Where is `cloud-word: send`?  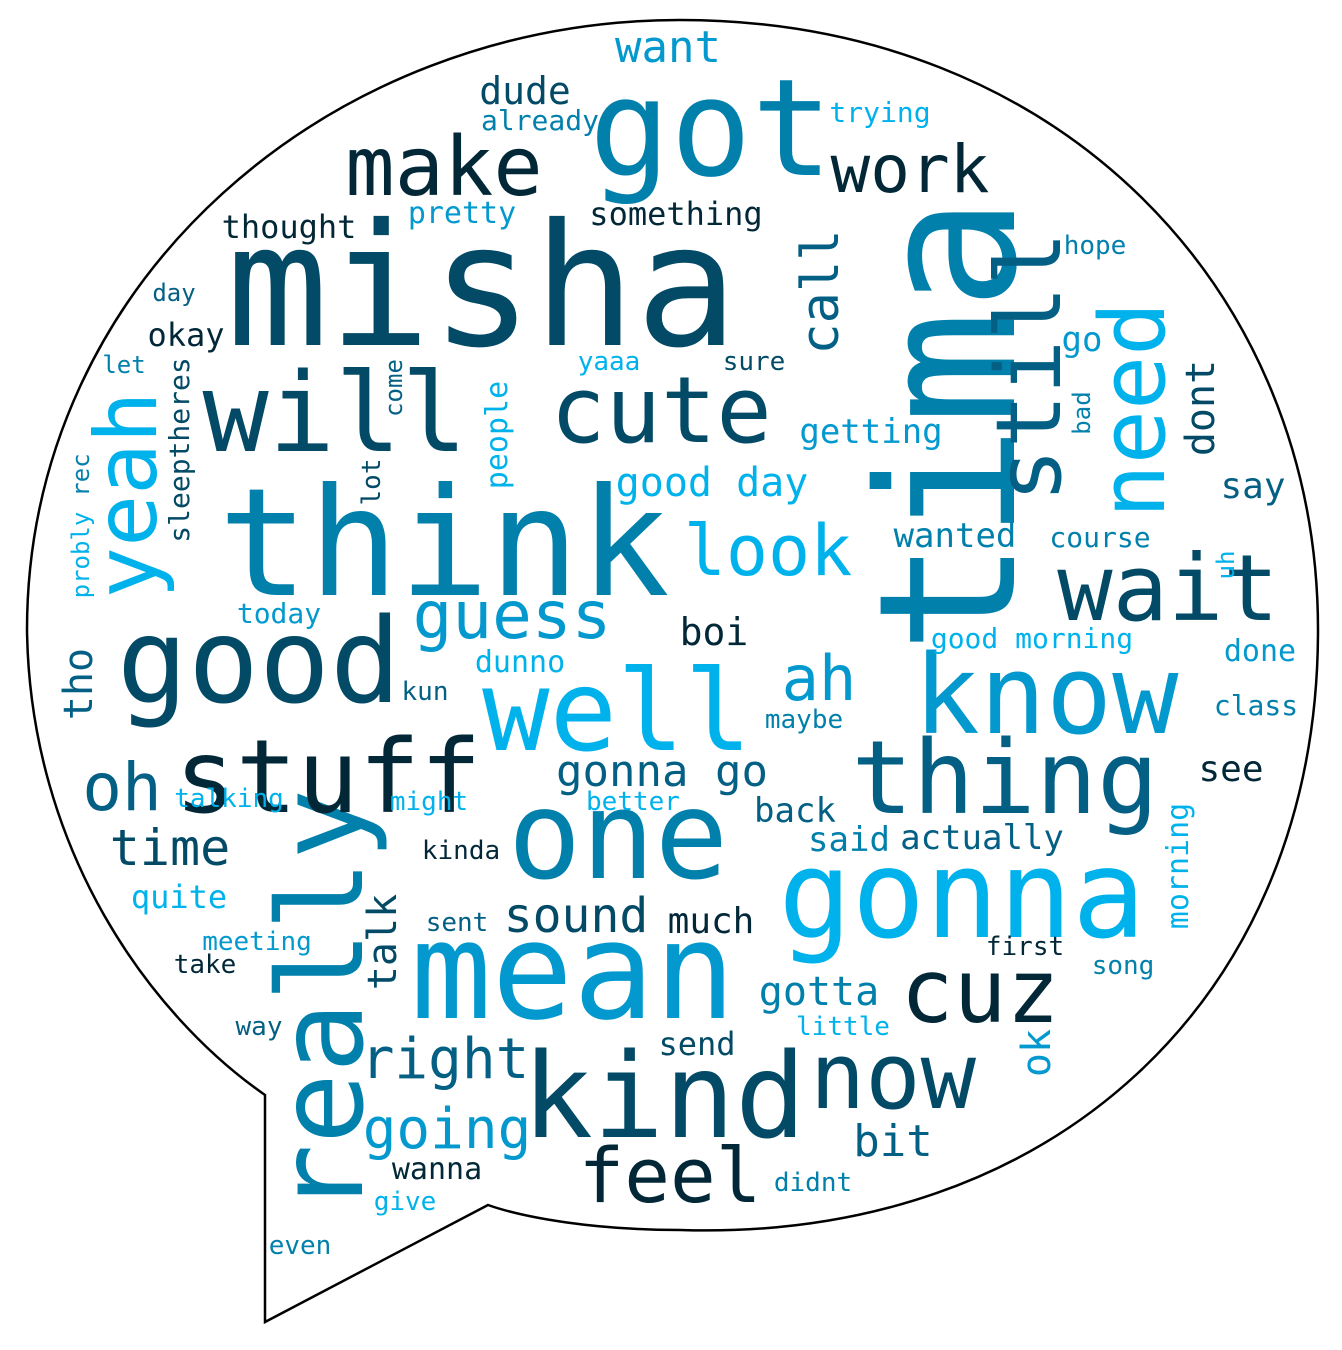 cloud-word: send is located at coordinates (696, 1044).